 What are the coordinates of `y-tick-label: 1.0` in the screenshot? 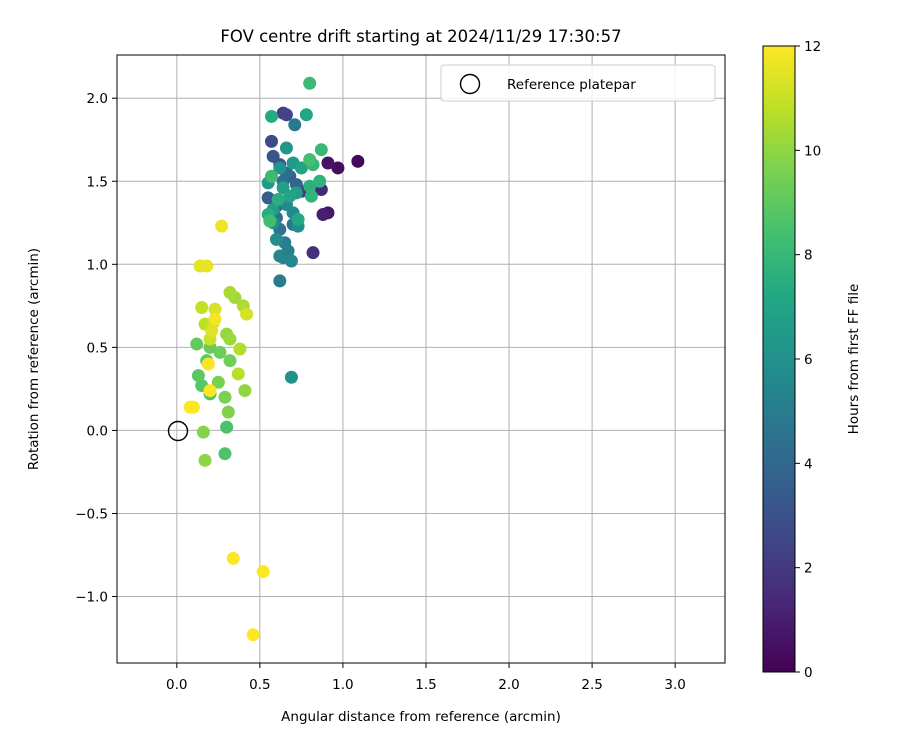 It's located at (97, 265).